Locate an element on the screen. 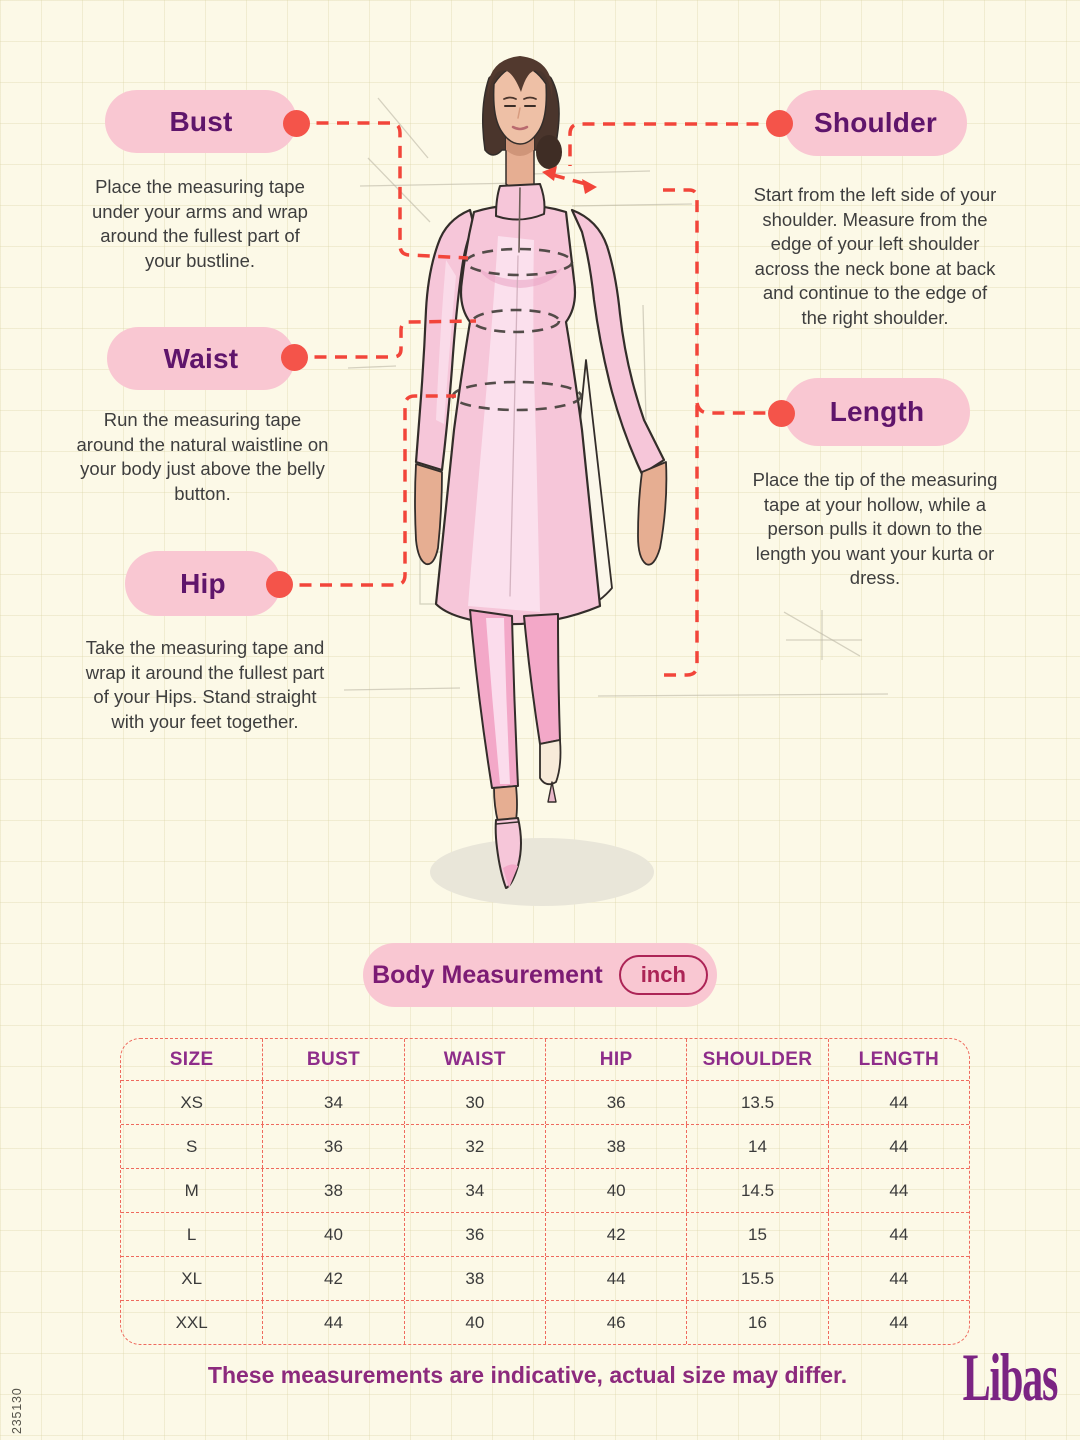 The width and height of the screenshot is (1080, 1440). value-cell: 30 is located at coordinates (474, 1102).